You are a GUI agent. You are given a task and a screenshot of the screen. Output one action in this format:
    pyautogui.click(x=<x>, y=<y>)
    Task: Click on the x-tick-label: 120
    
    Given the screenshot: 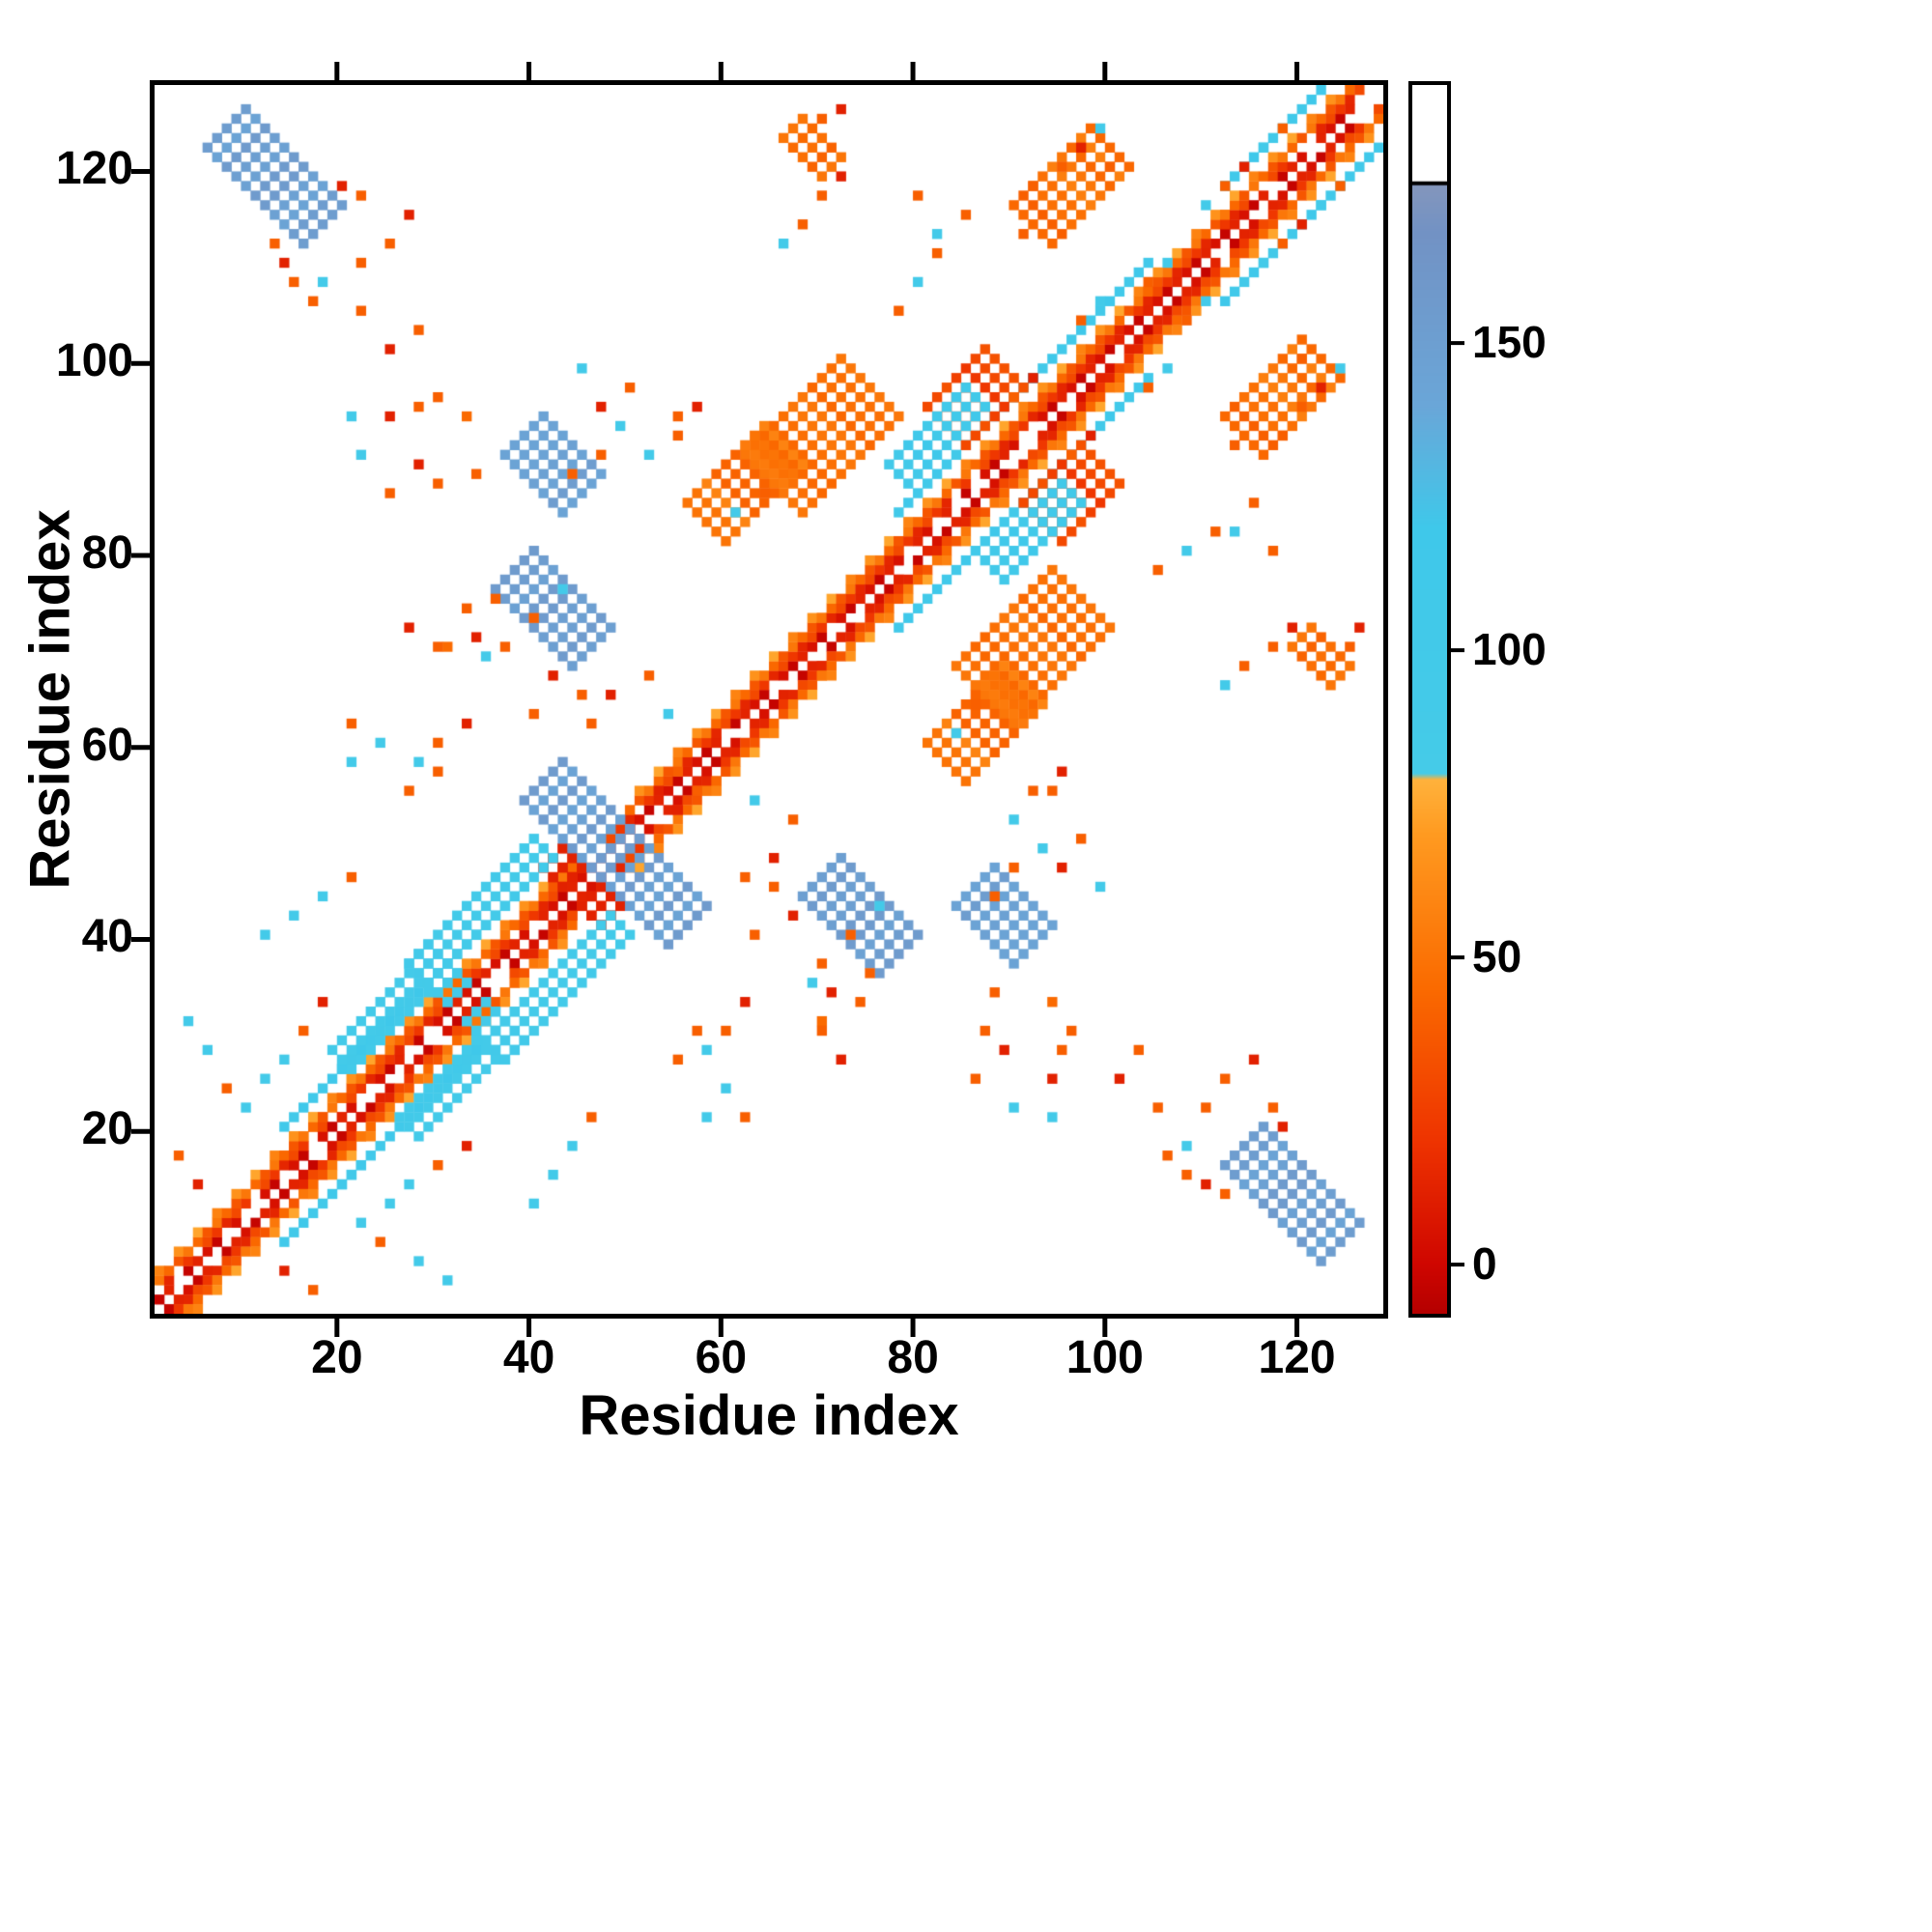 What is the action you would take?
    pyautogui.click(x=1297, y=1357)
    